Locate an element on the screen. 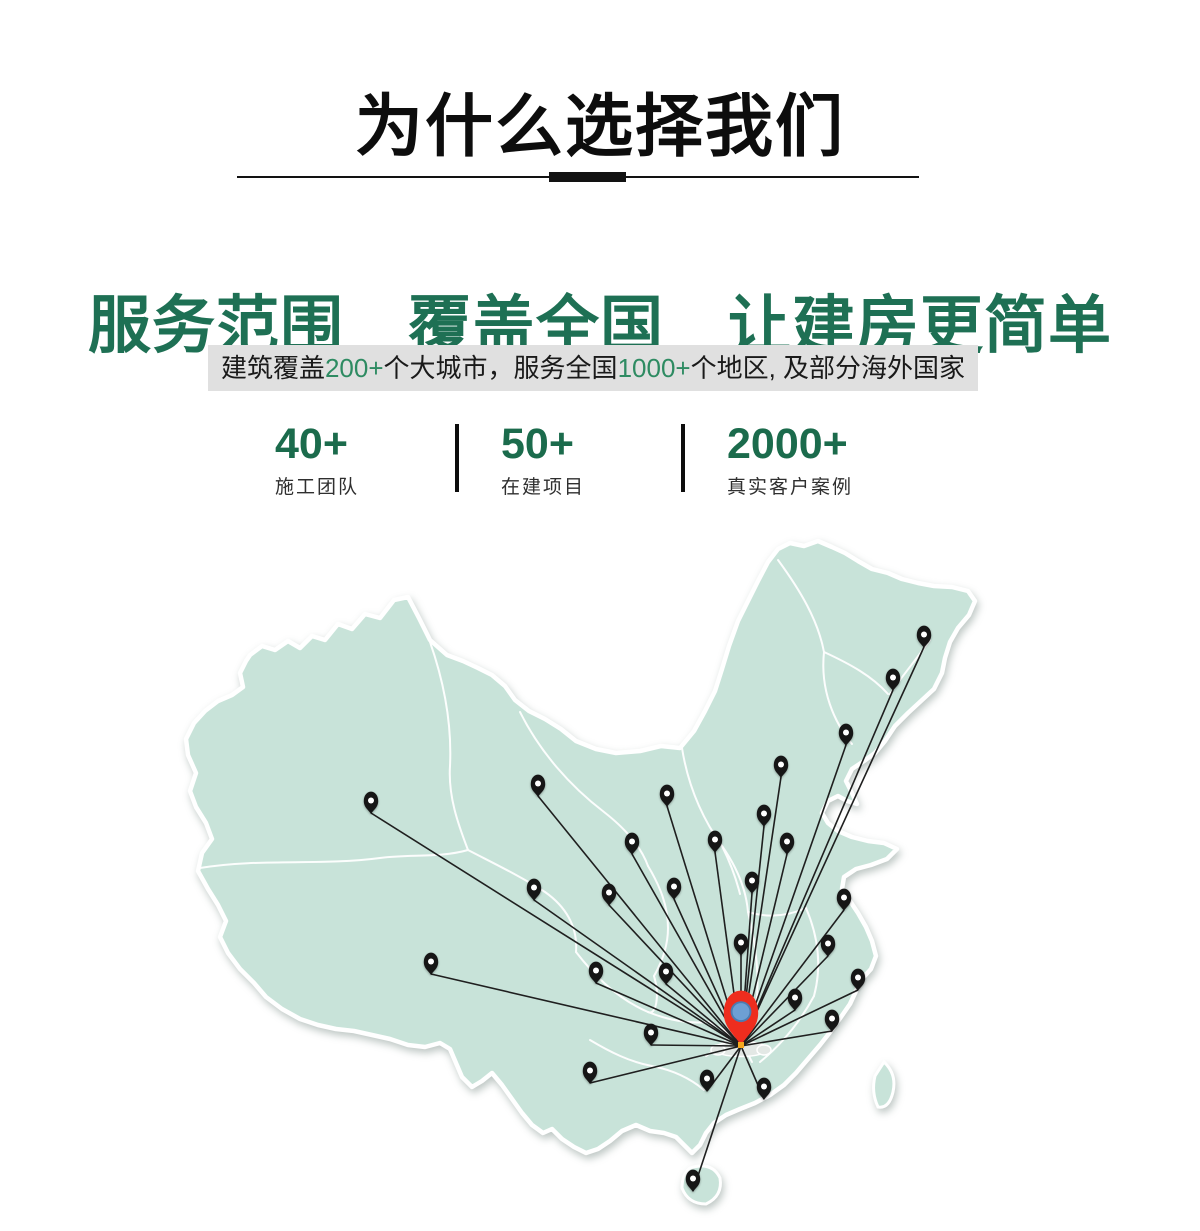 The height and width of the screenshot is (1231, 1200). stat-value: 40+ is located at coordinates (311, 444).